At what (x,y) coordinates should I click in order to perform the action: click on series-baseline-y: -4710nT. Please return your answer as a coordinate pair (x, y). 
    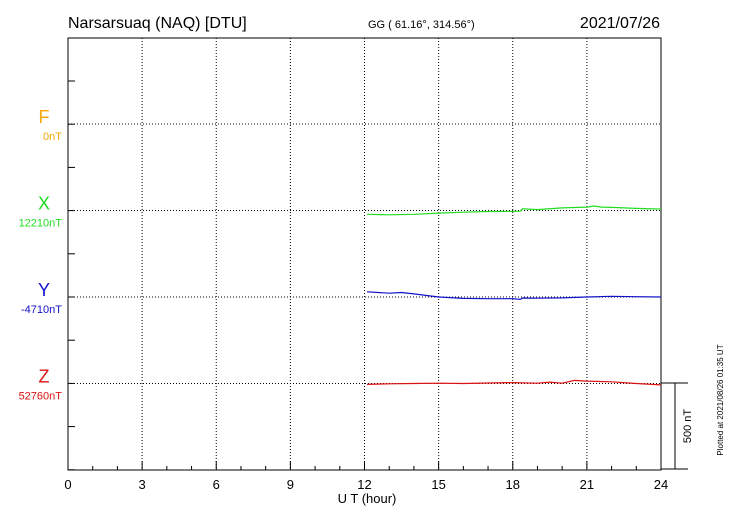
    Looking at the image, I should click on (41, 310).